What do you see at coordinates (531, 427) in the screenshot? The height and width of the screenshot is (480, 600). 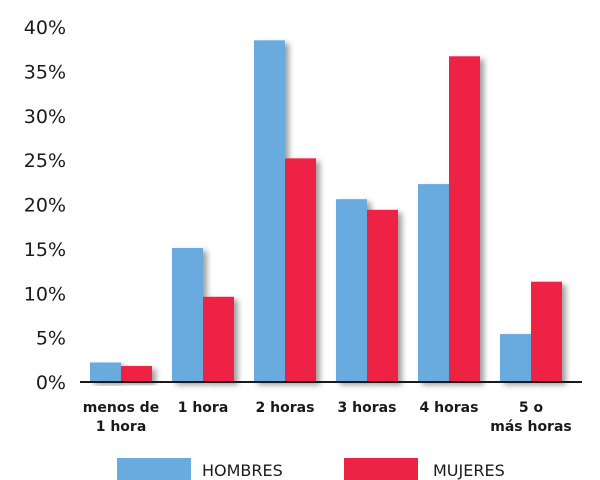 I see `x-tick-label-line: más horas` at bounding box center [531, 427].